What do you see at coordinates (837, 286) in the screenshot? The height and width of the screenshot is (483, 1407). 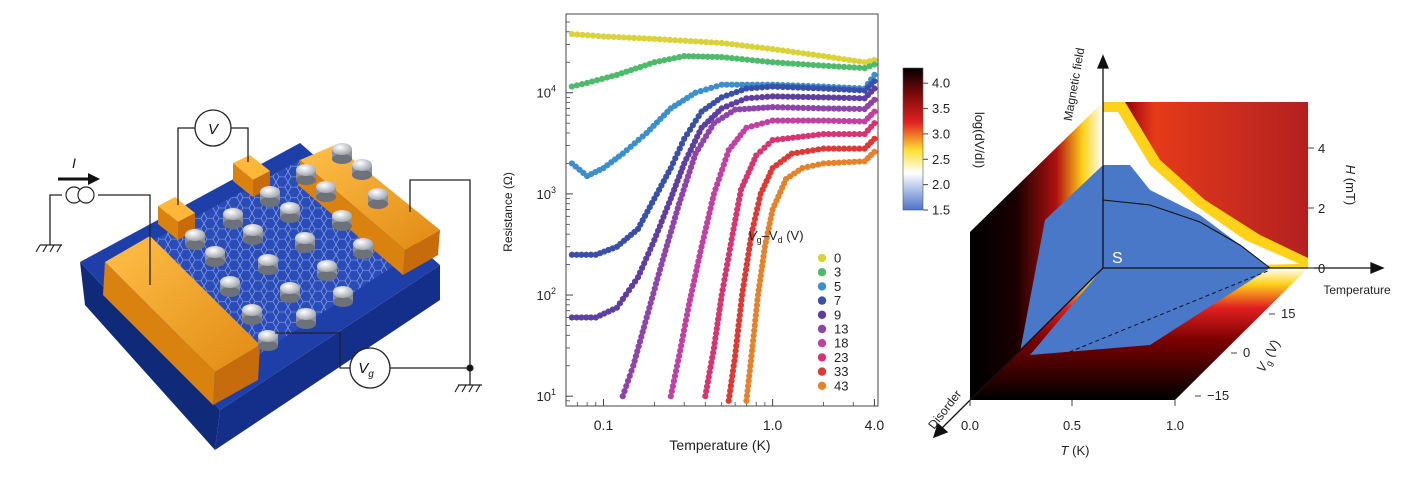 I see `legend-label: 5` at bounding box center [837, 286].